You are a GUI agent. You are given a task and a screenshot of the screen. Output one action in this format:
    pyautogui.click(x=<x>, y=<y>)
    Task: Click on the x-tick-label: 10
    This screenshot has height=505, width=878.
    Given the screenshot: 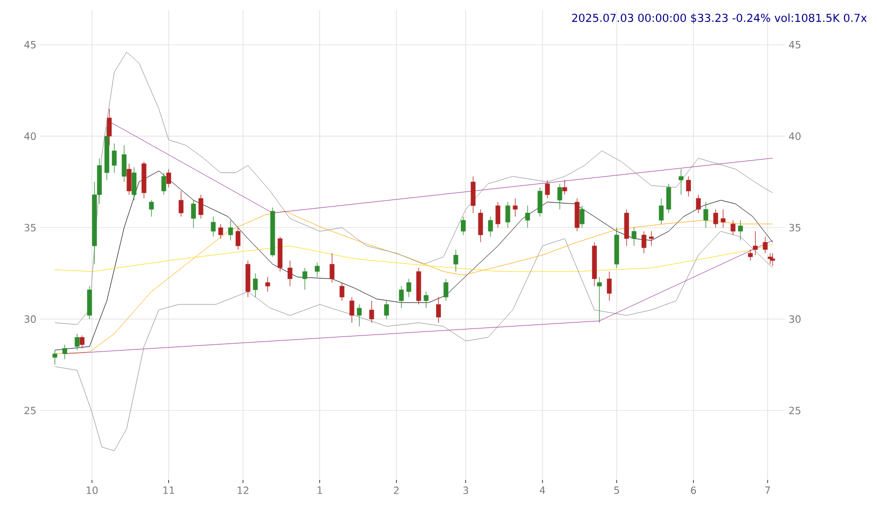 What is the action you would take?
    pyautogui.click(x=92, y=490)
    